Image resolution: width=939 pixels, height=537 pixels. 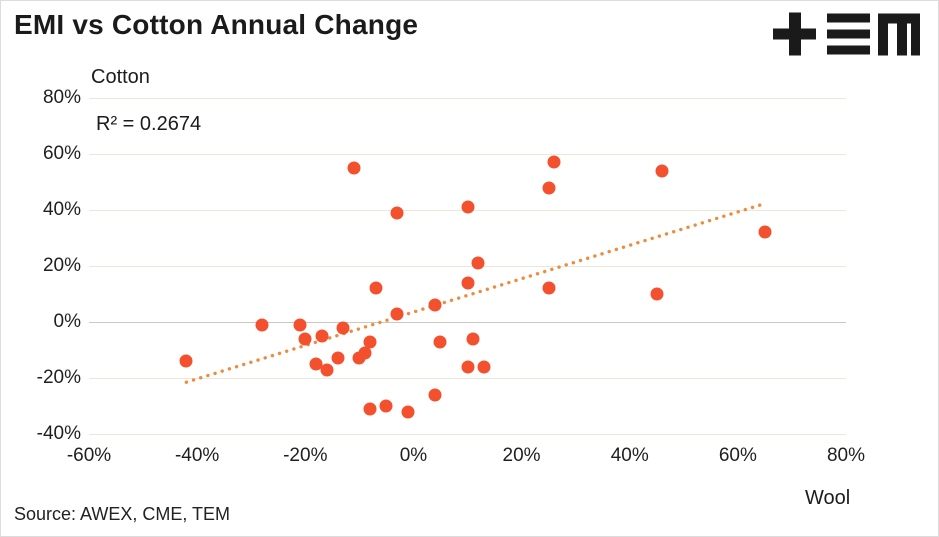 What do you see at coordinates (58, 433) in the screenshot?
I see `y-tick-label: -40%` at bounding box center [58, 433].